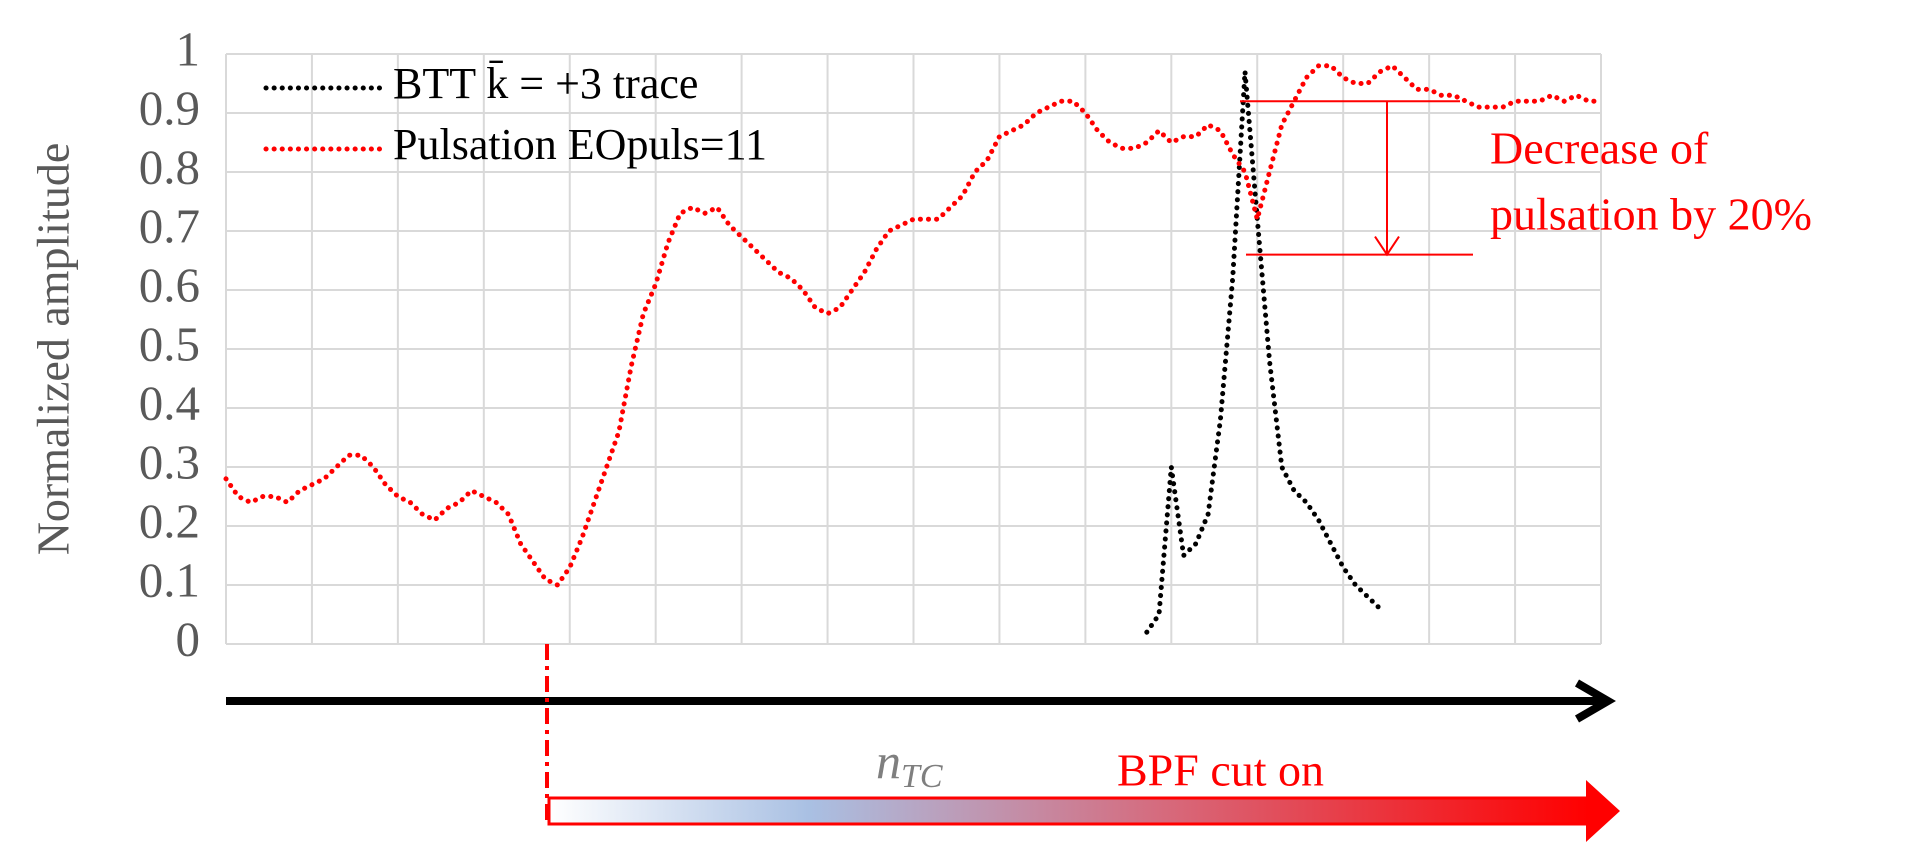 The height and width of the screenshot is (858, 1910). I want to click on y-tick-label: 0.7, so click(169, 225).